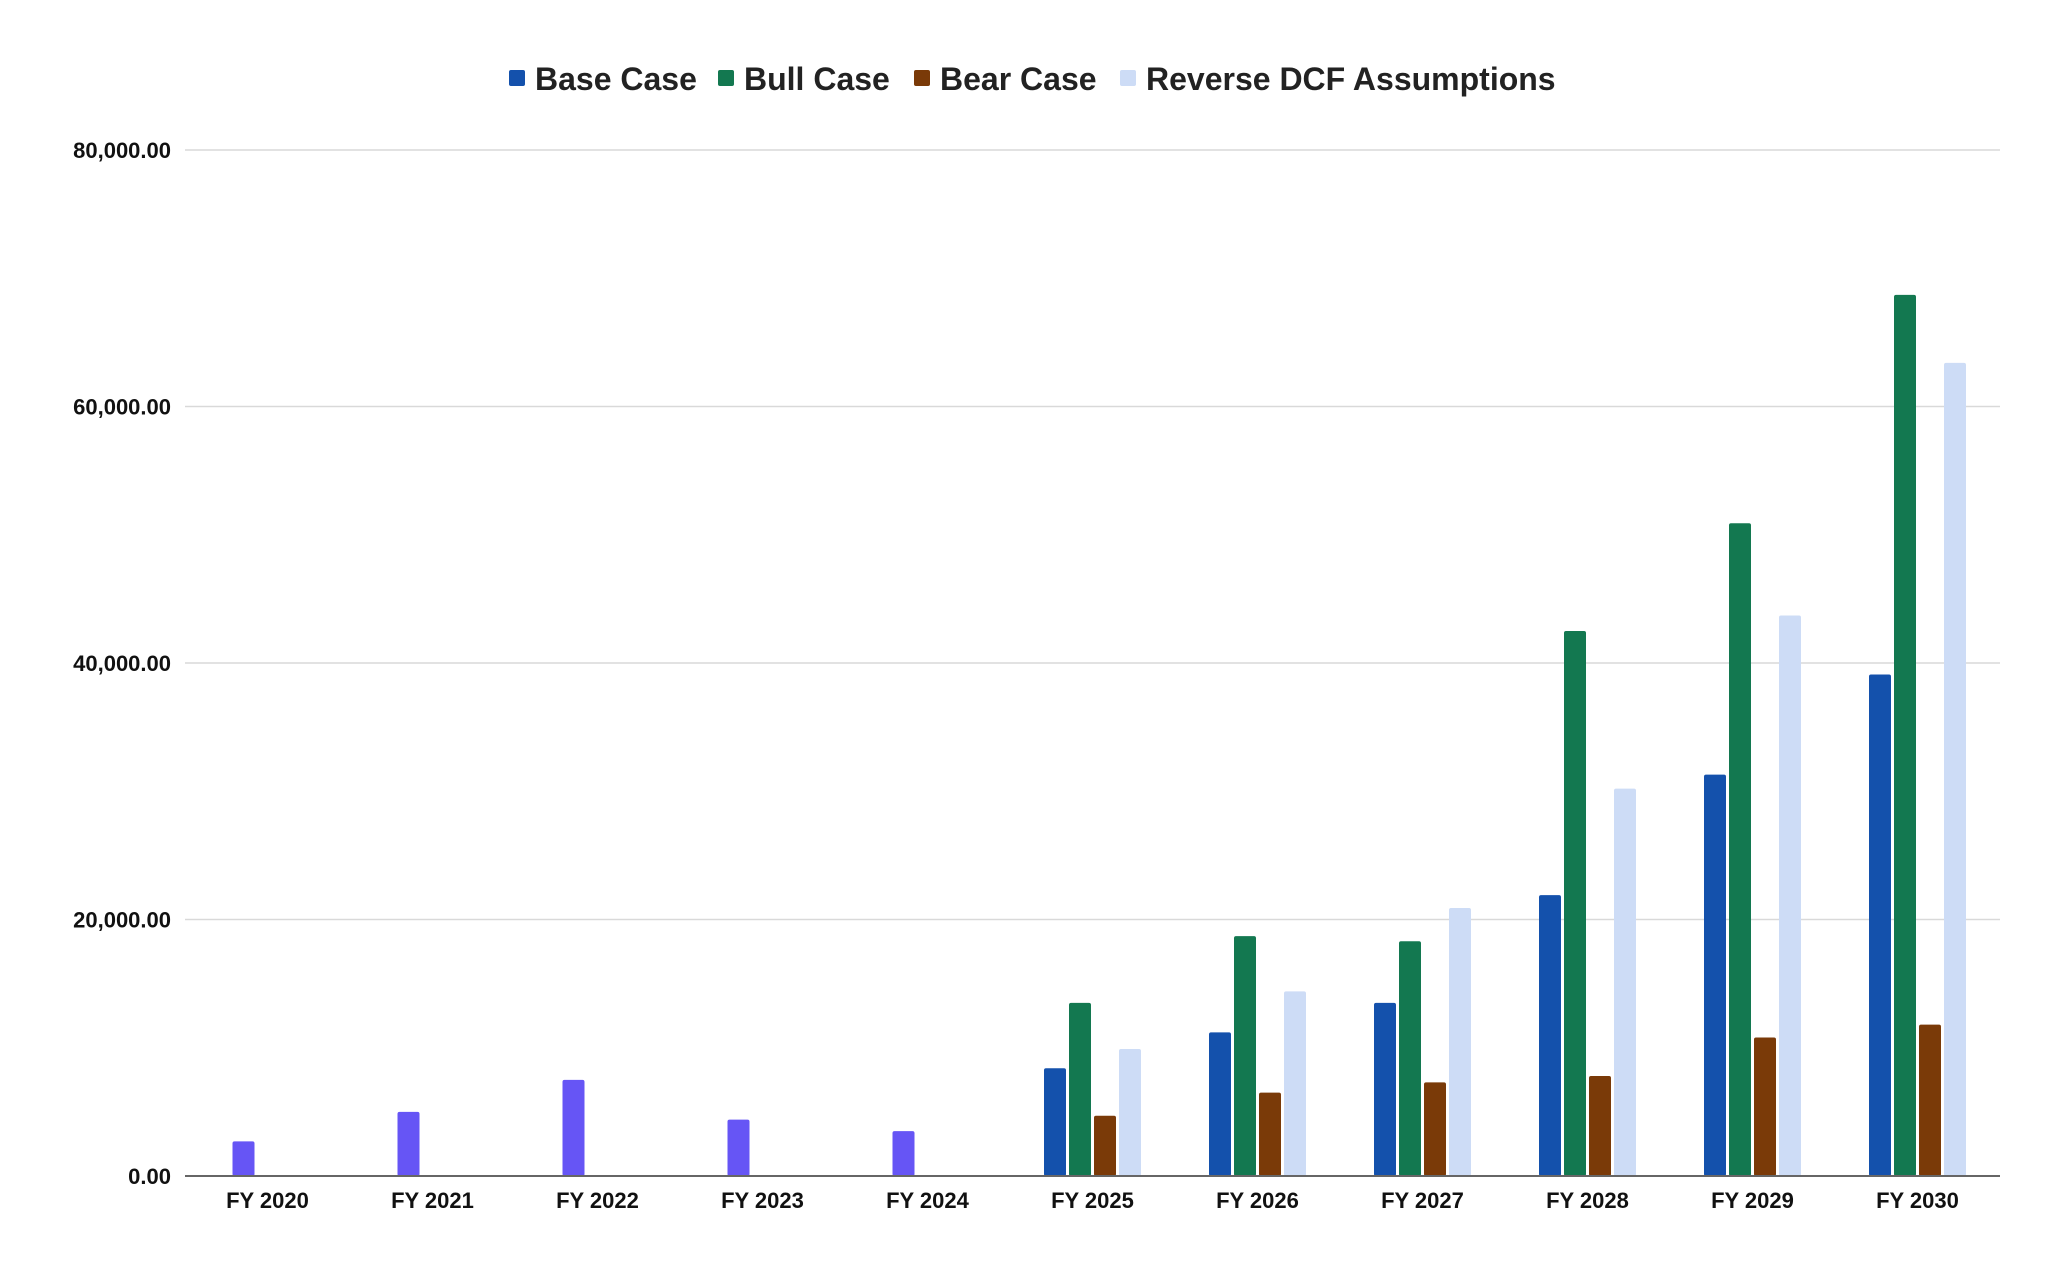 The width and height of the screenshot is (2048, 1265). Describe the element at coordinates (1550, 1035) in the screenshot. I see `bar-base-case-fy-2028` at that location.